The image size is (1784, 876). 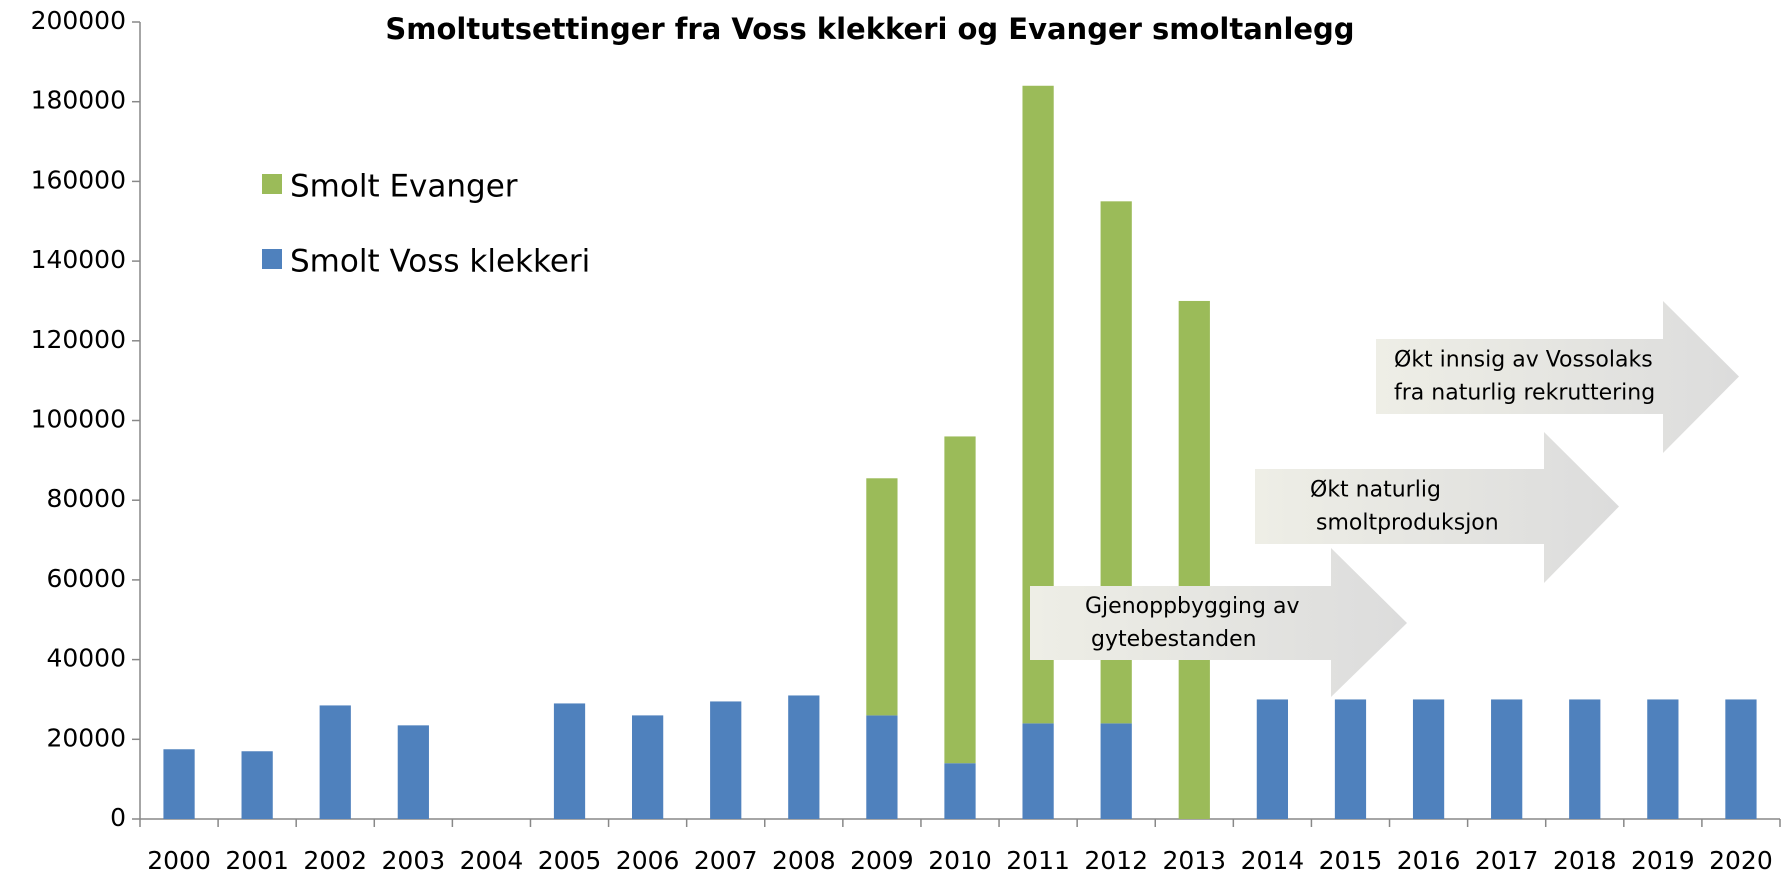 I want to click on annotation-text: smoltproduksjon, so click(x=1407, y=523).